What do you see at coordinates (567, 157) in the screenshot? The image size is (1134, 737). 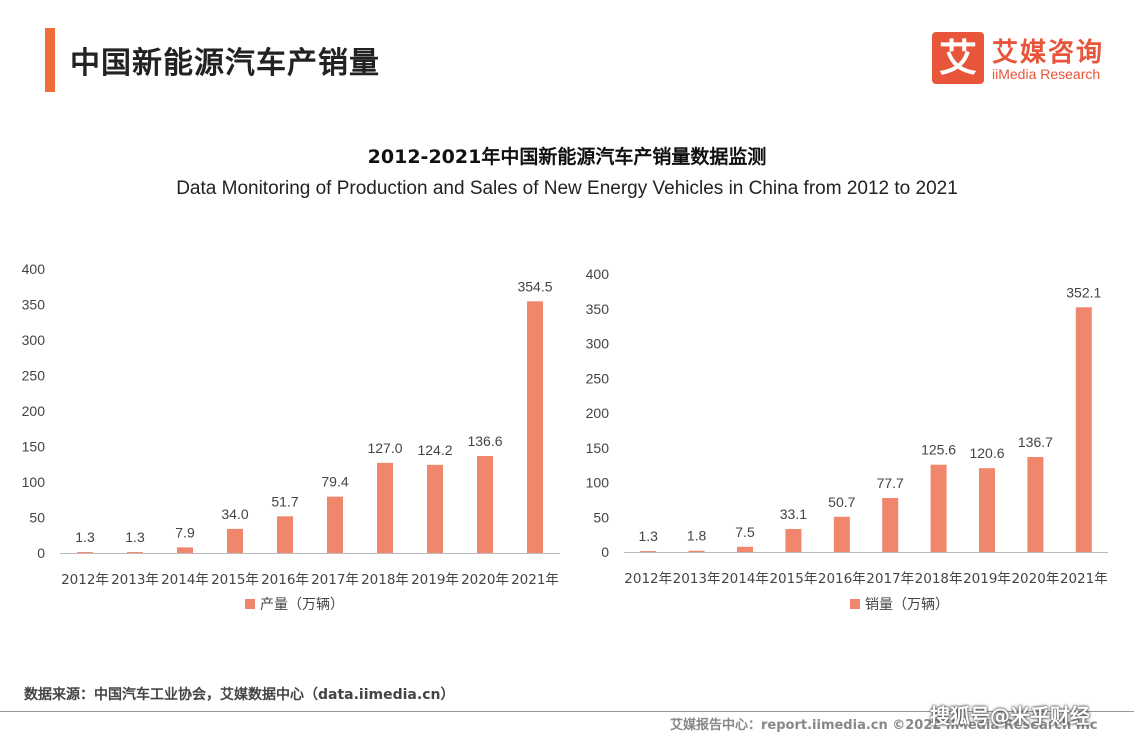 I see `chart-title: 2012-2021年中国新能源汽车产销量数据监测` at bounding box center [567, 157].